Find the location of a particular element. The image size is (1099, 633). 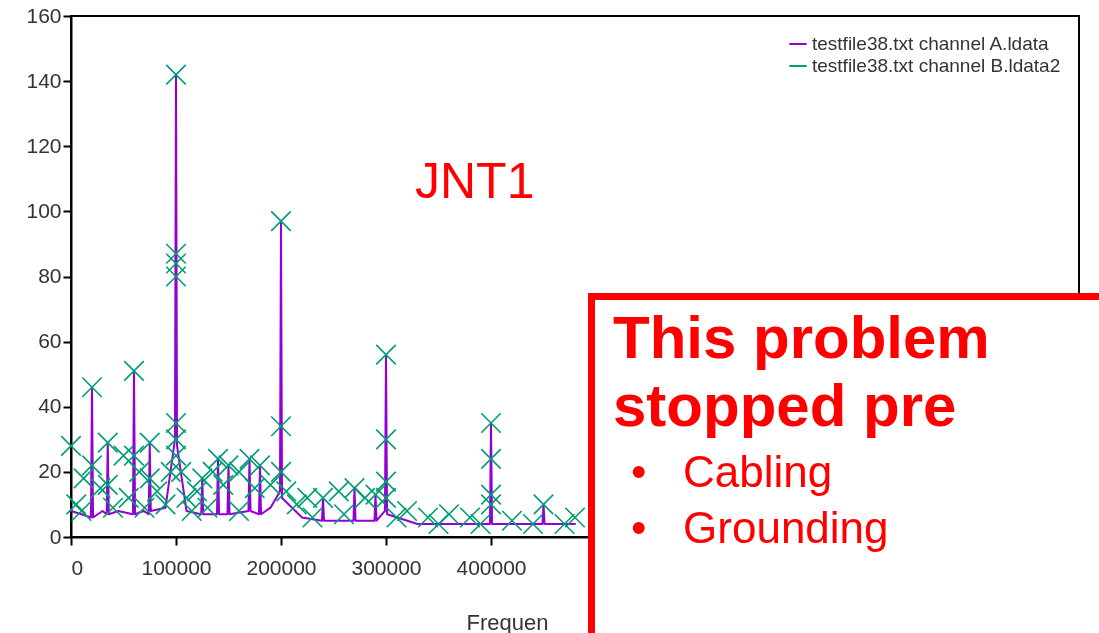

annotation: • Cabling is located at coordinates (732, 472).